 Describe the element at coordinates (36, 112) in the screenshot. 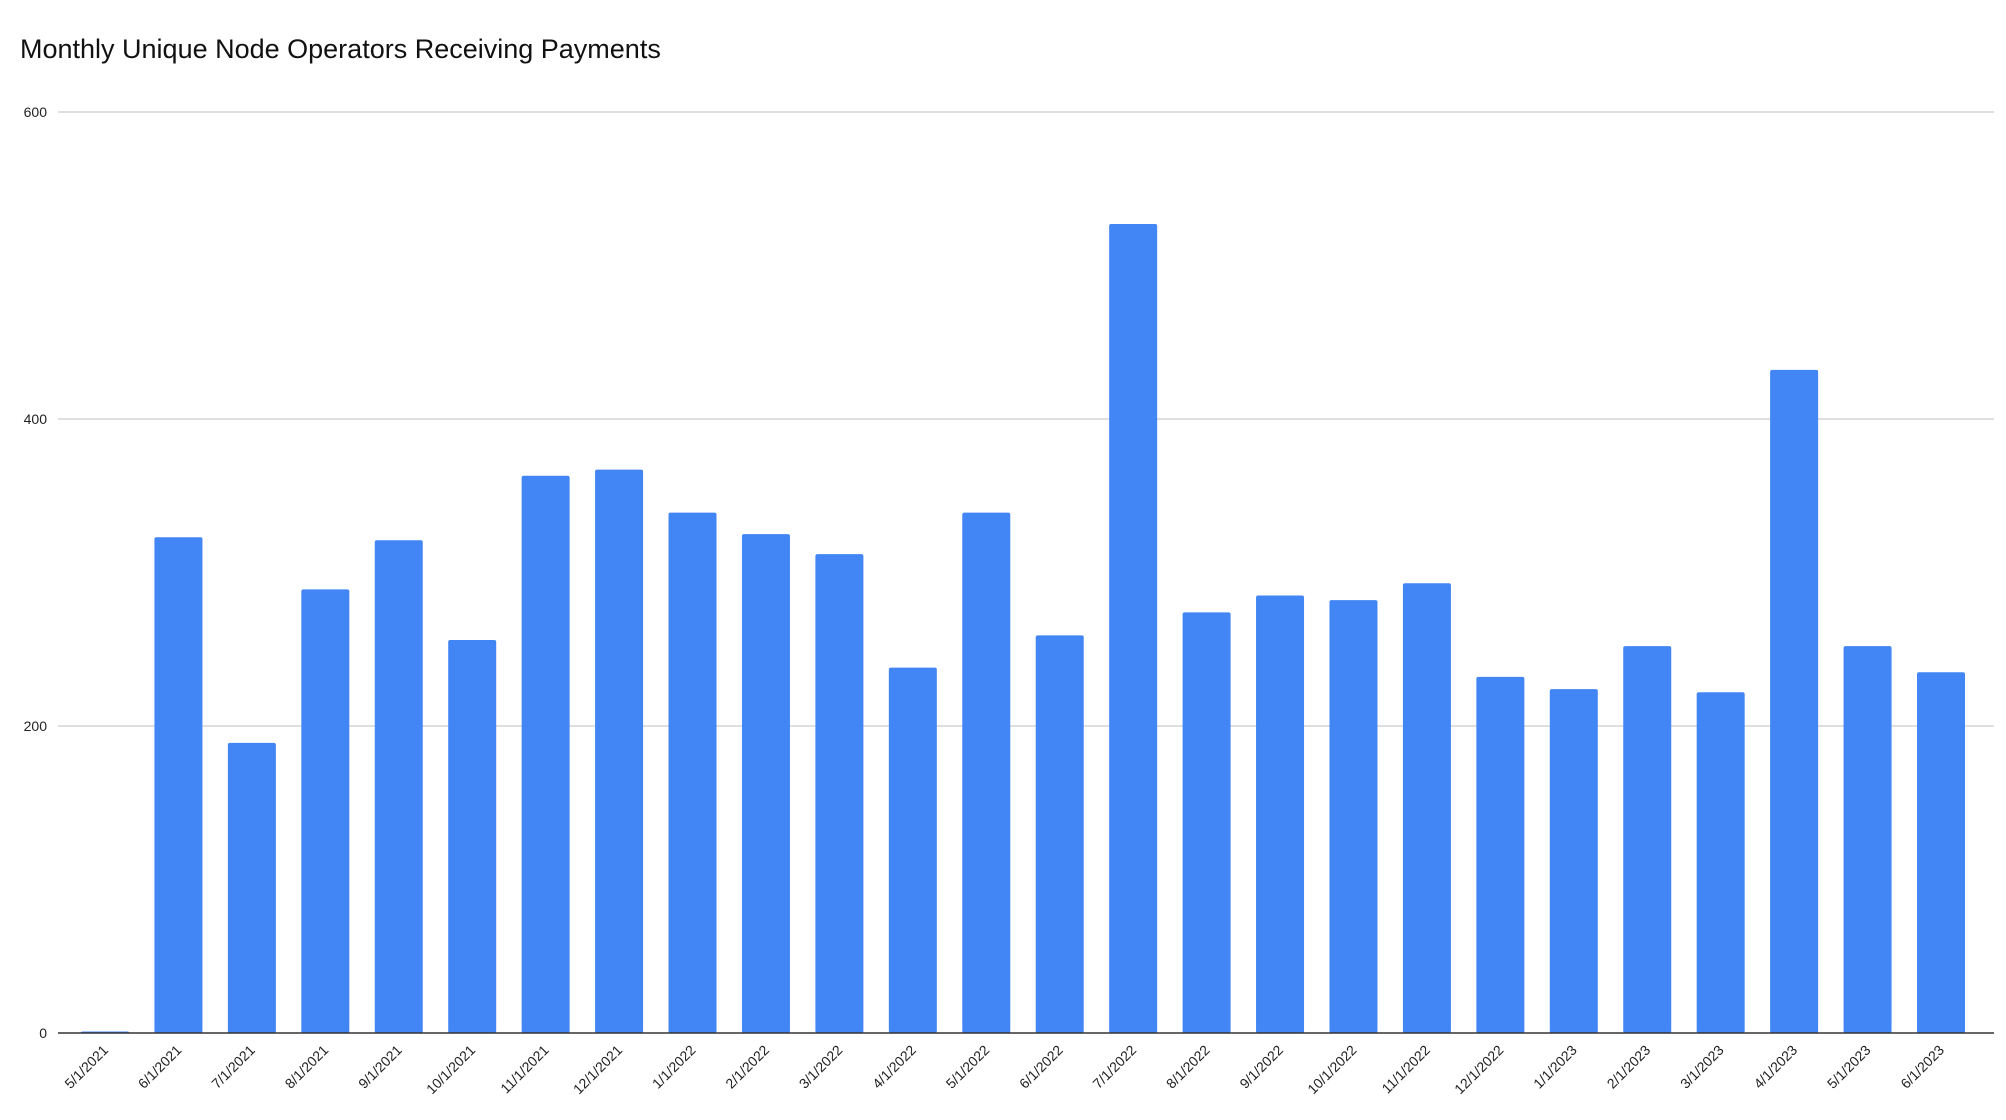

I see `y-tick-label: 600` at that location.